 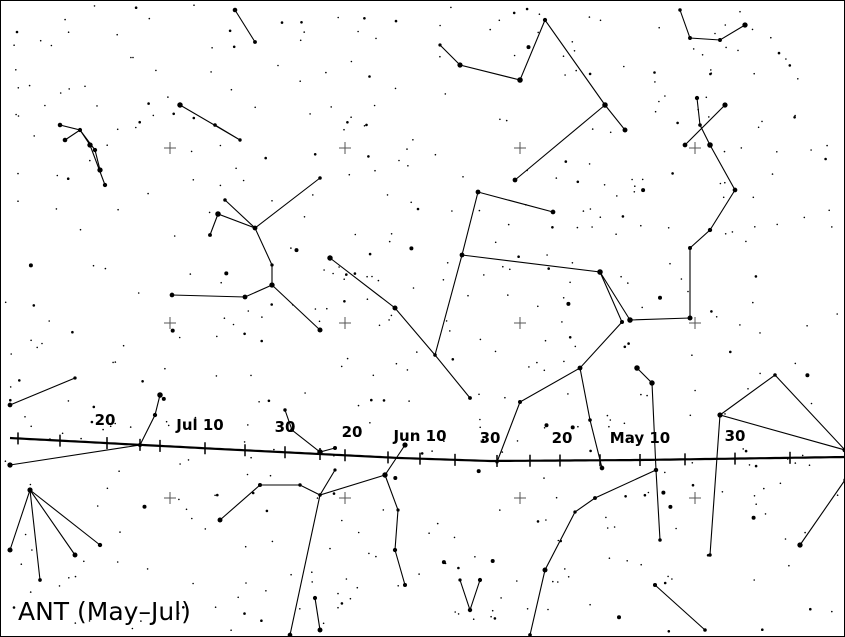 I want to click on date-label: 30, so click(x=285, y=427).